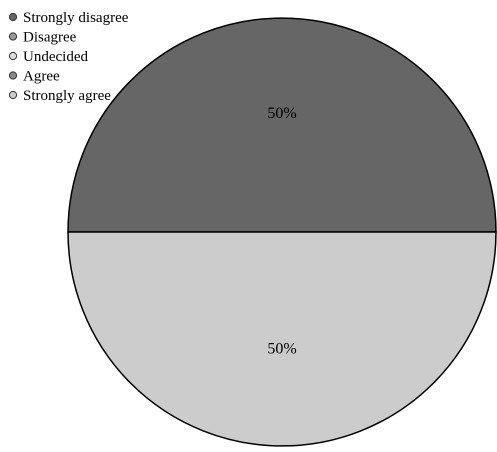  Describe the element at coordinates (281, 113) in the screenshot. I see `slice-label-strongly-disagree: 50%` at that location.